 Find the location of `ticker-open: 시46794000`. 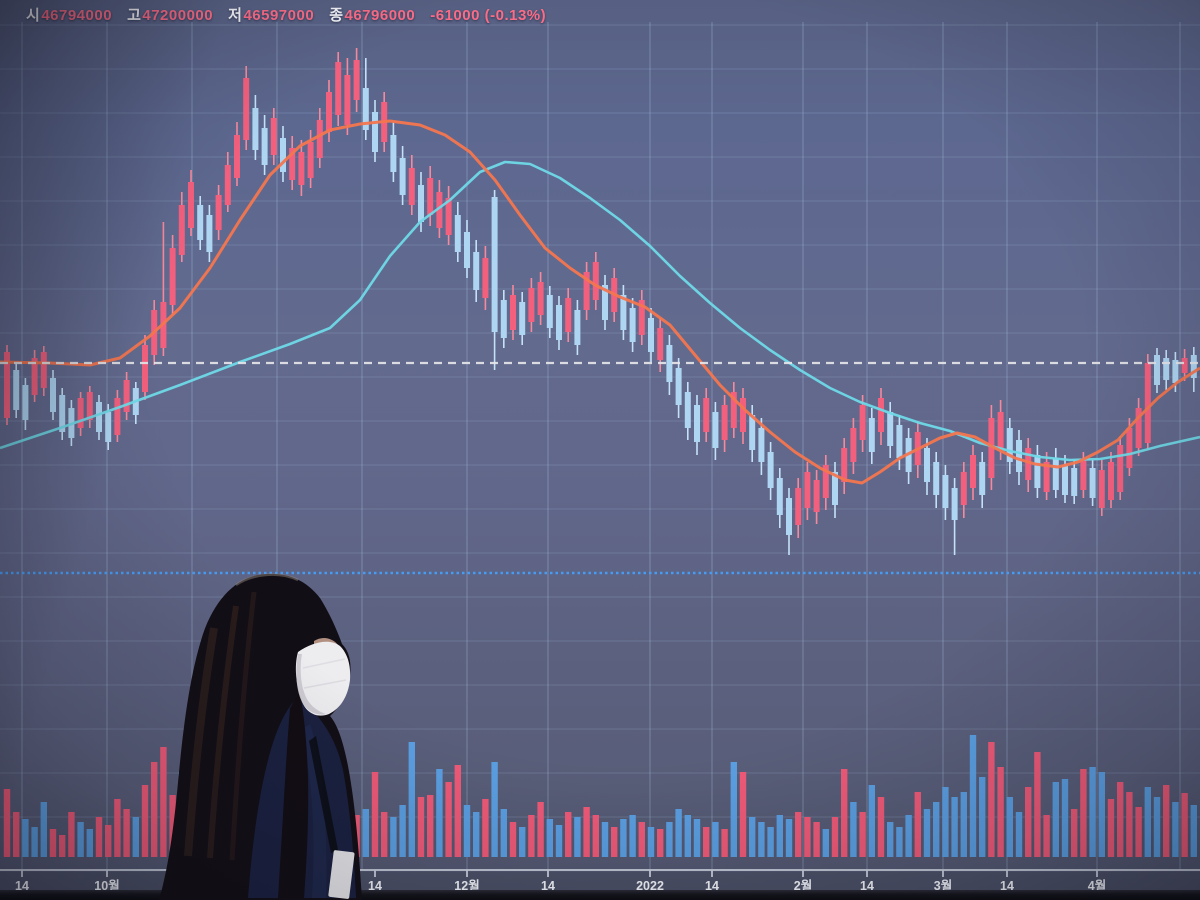

ticker-open: 시46794000 is located at coordinates (69, 14).